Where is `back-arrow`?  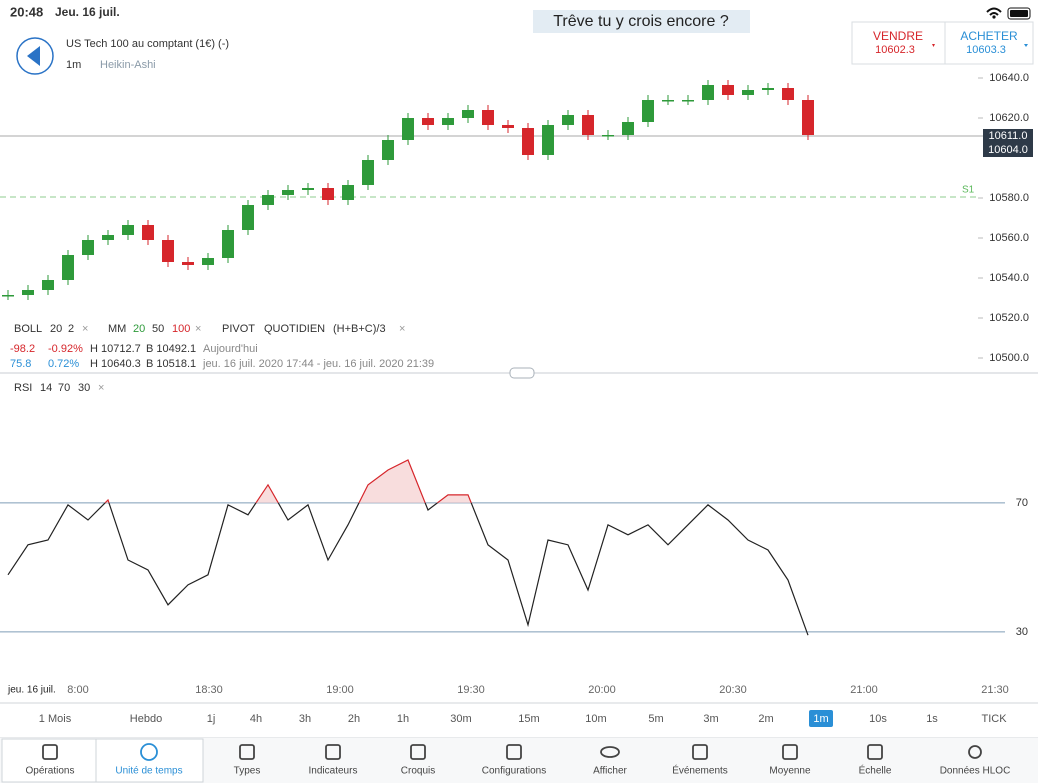 back-arrow is located at coordinates (33, 56).